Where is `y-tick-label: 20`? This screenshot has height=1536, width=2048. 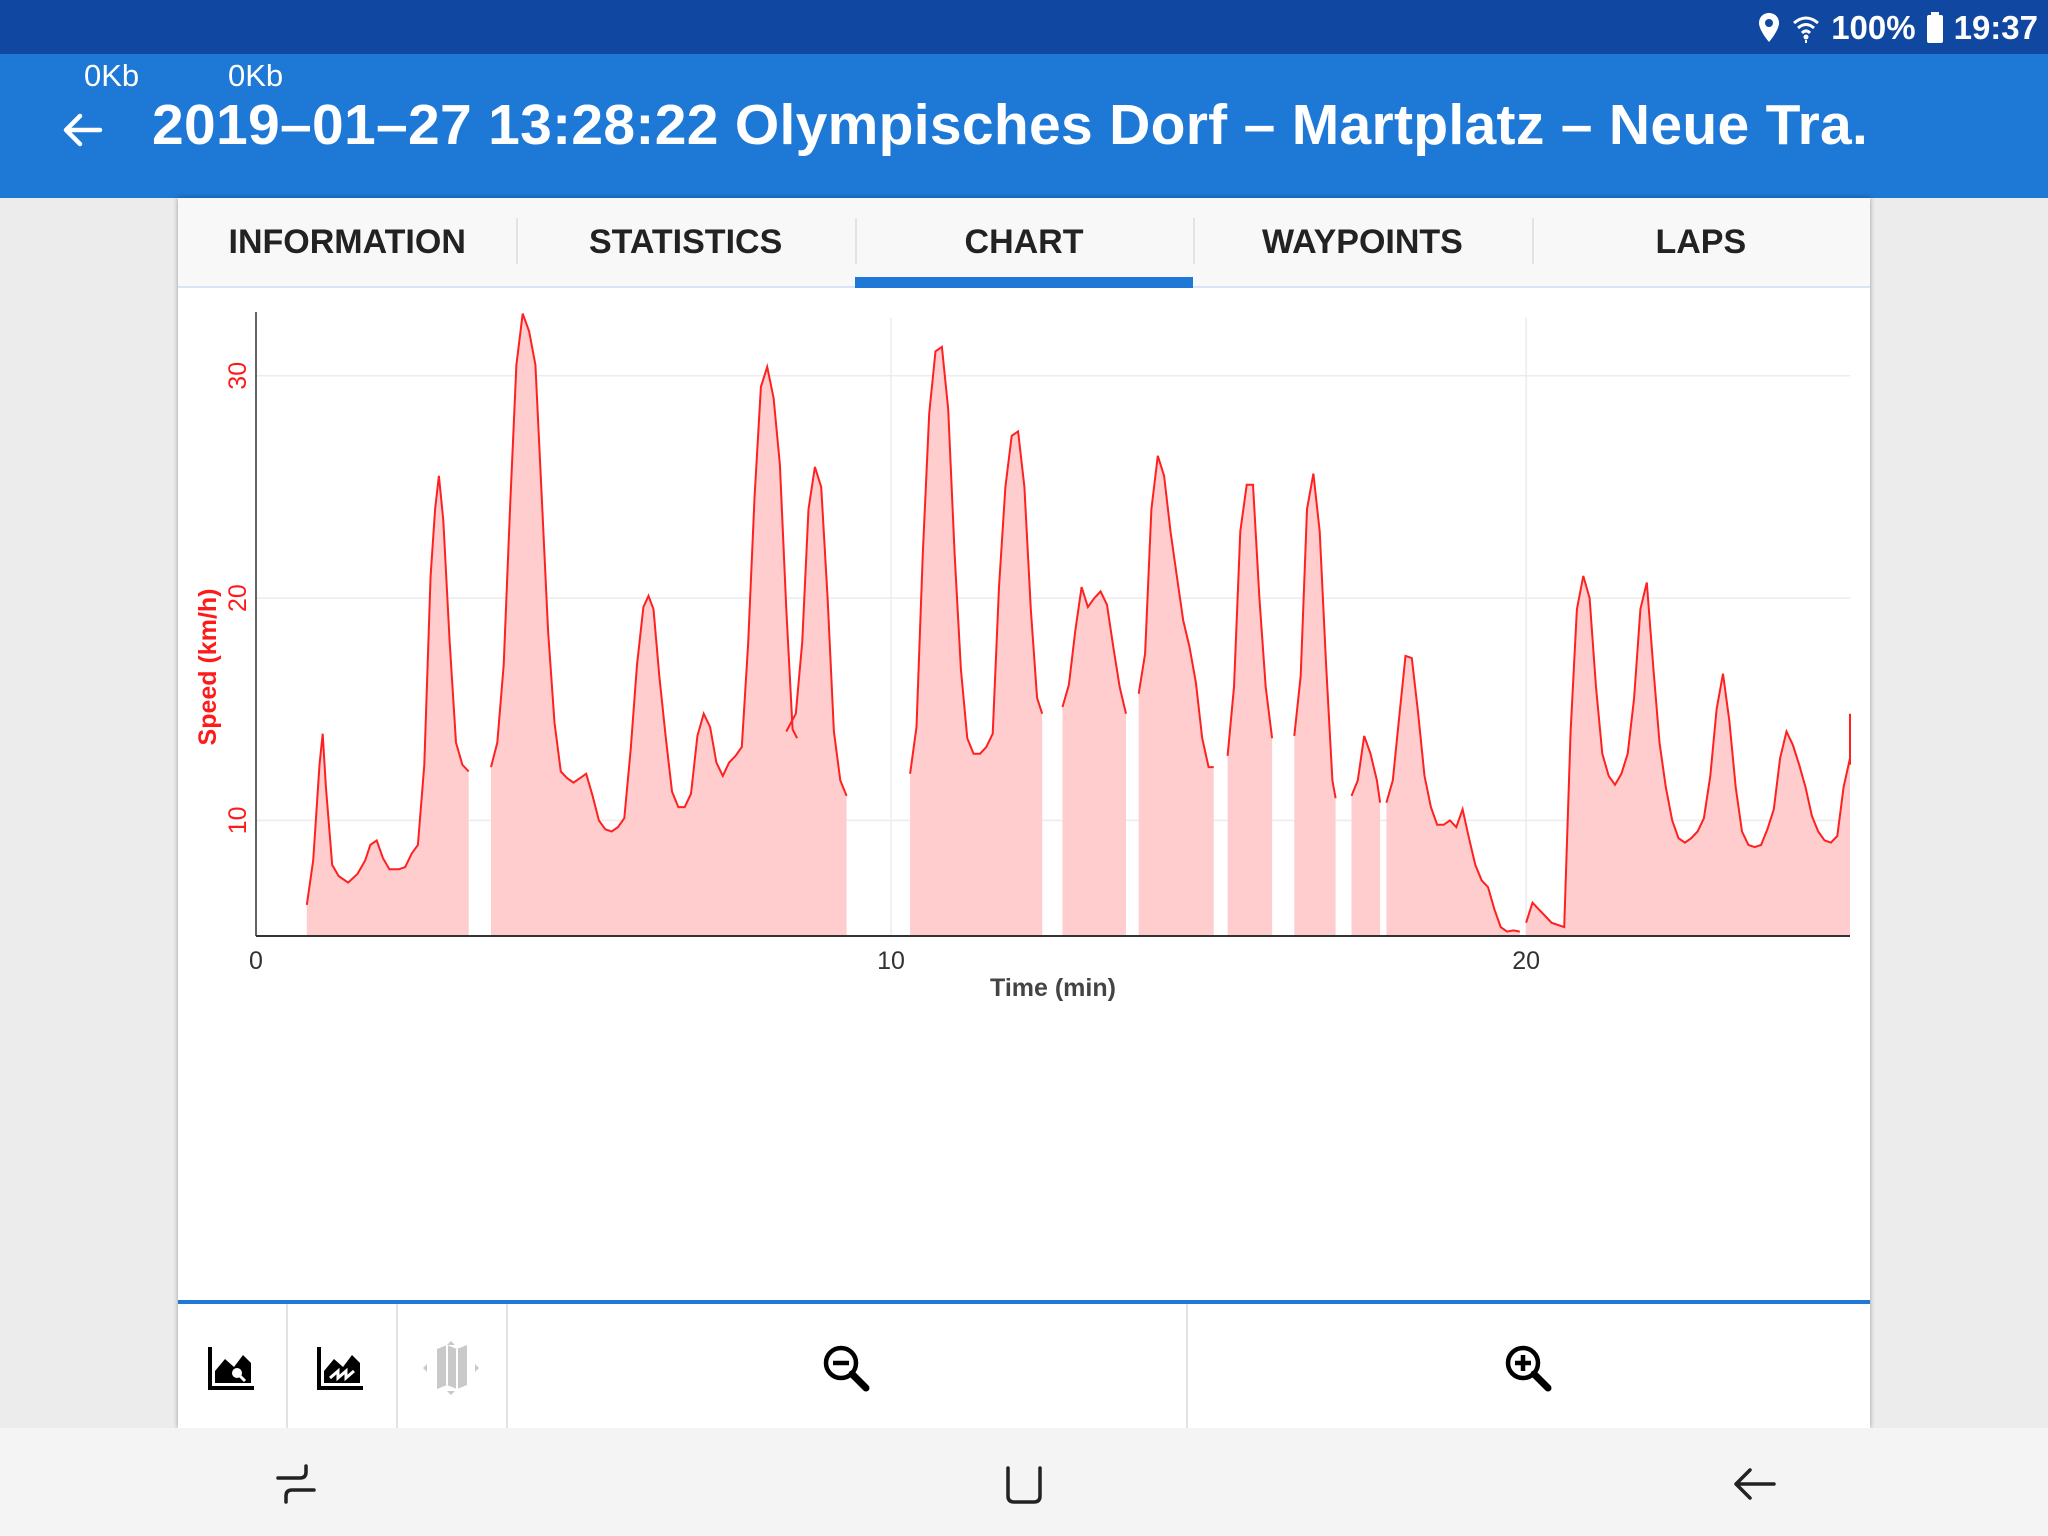
y-tick-label: 20 is located at coordinates (238, 598).